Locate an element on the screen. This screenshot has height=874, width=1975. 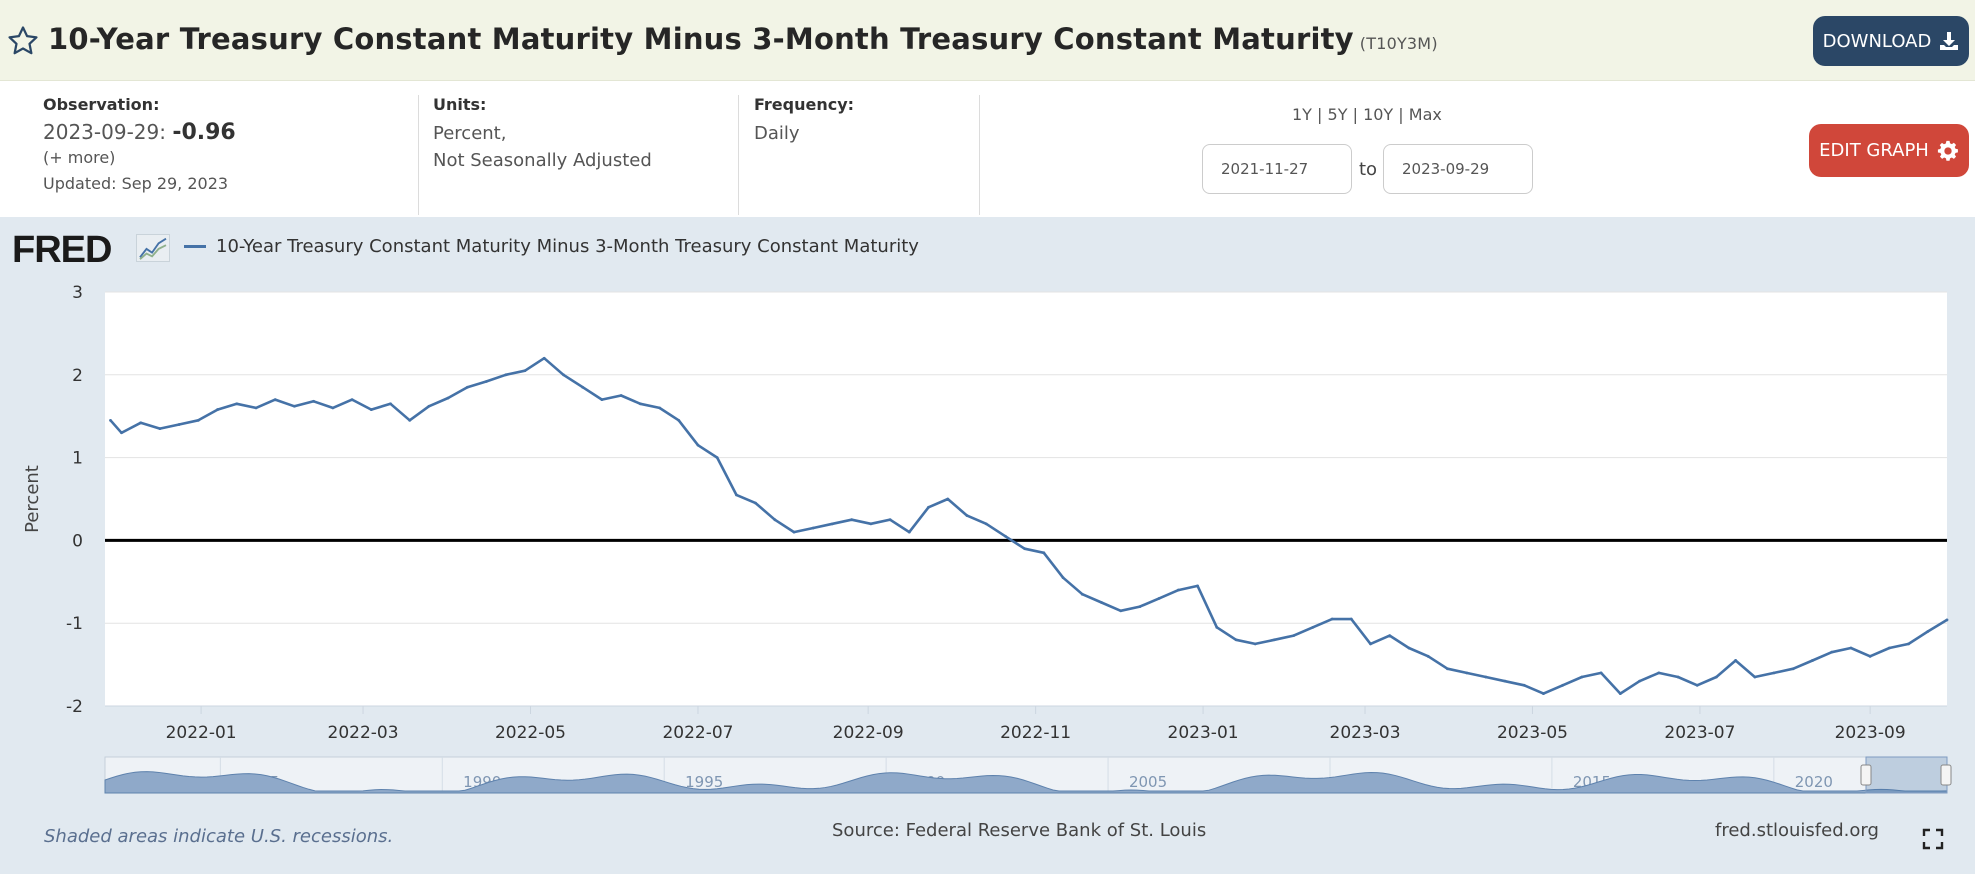
navigator-series is located at coordinates (1026, 782).